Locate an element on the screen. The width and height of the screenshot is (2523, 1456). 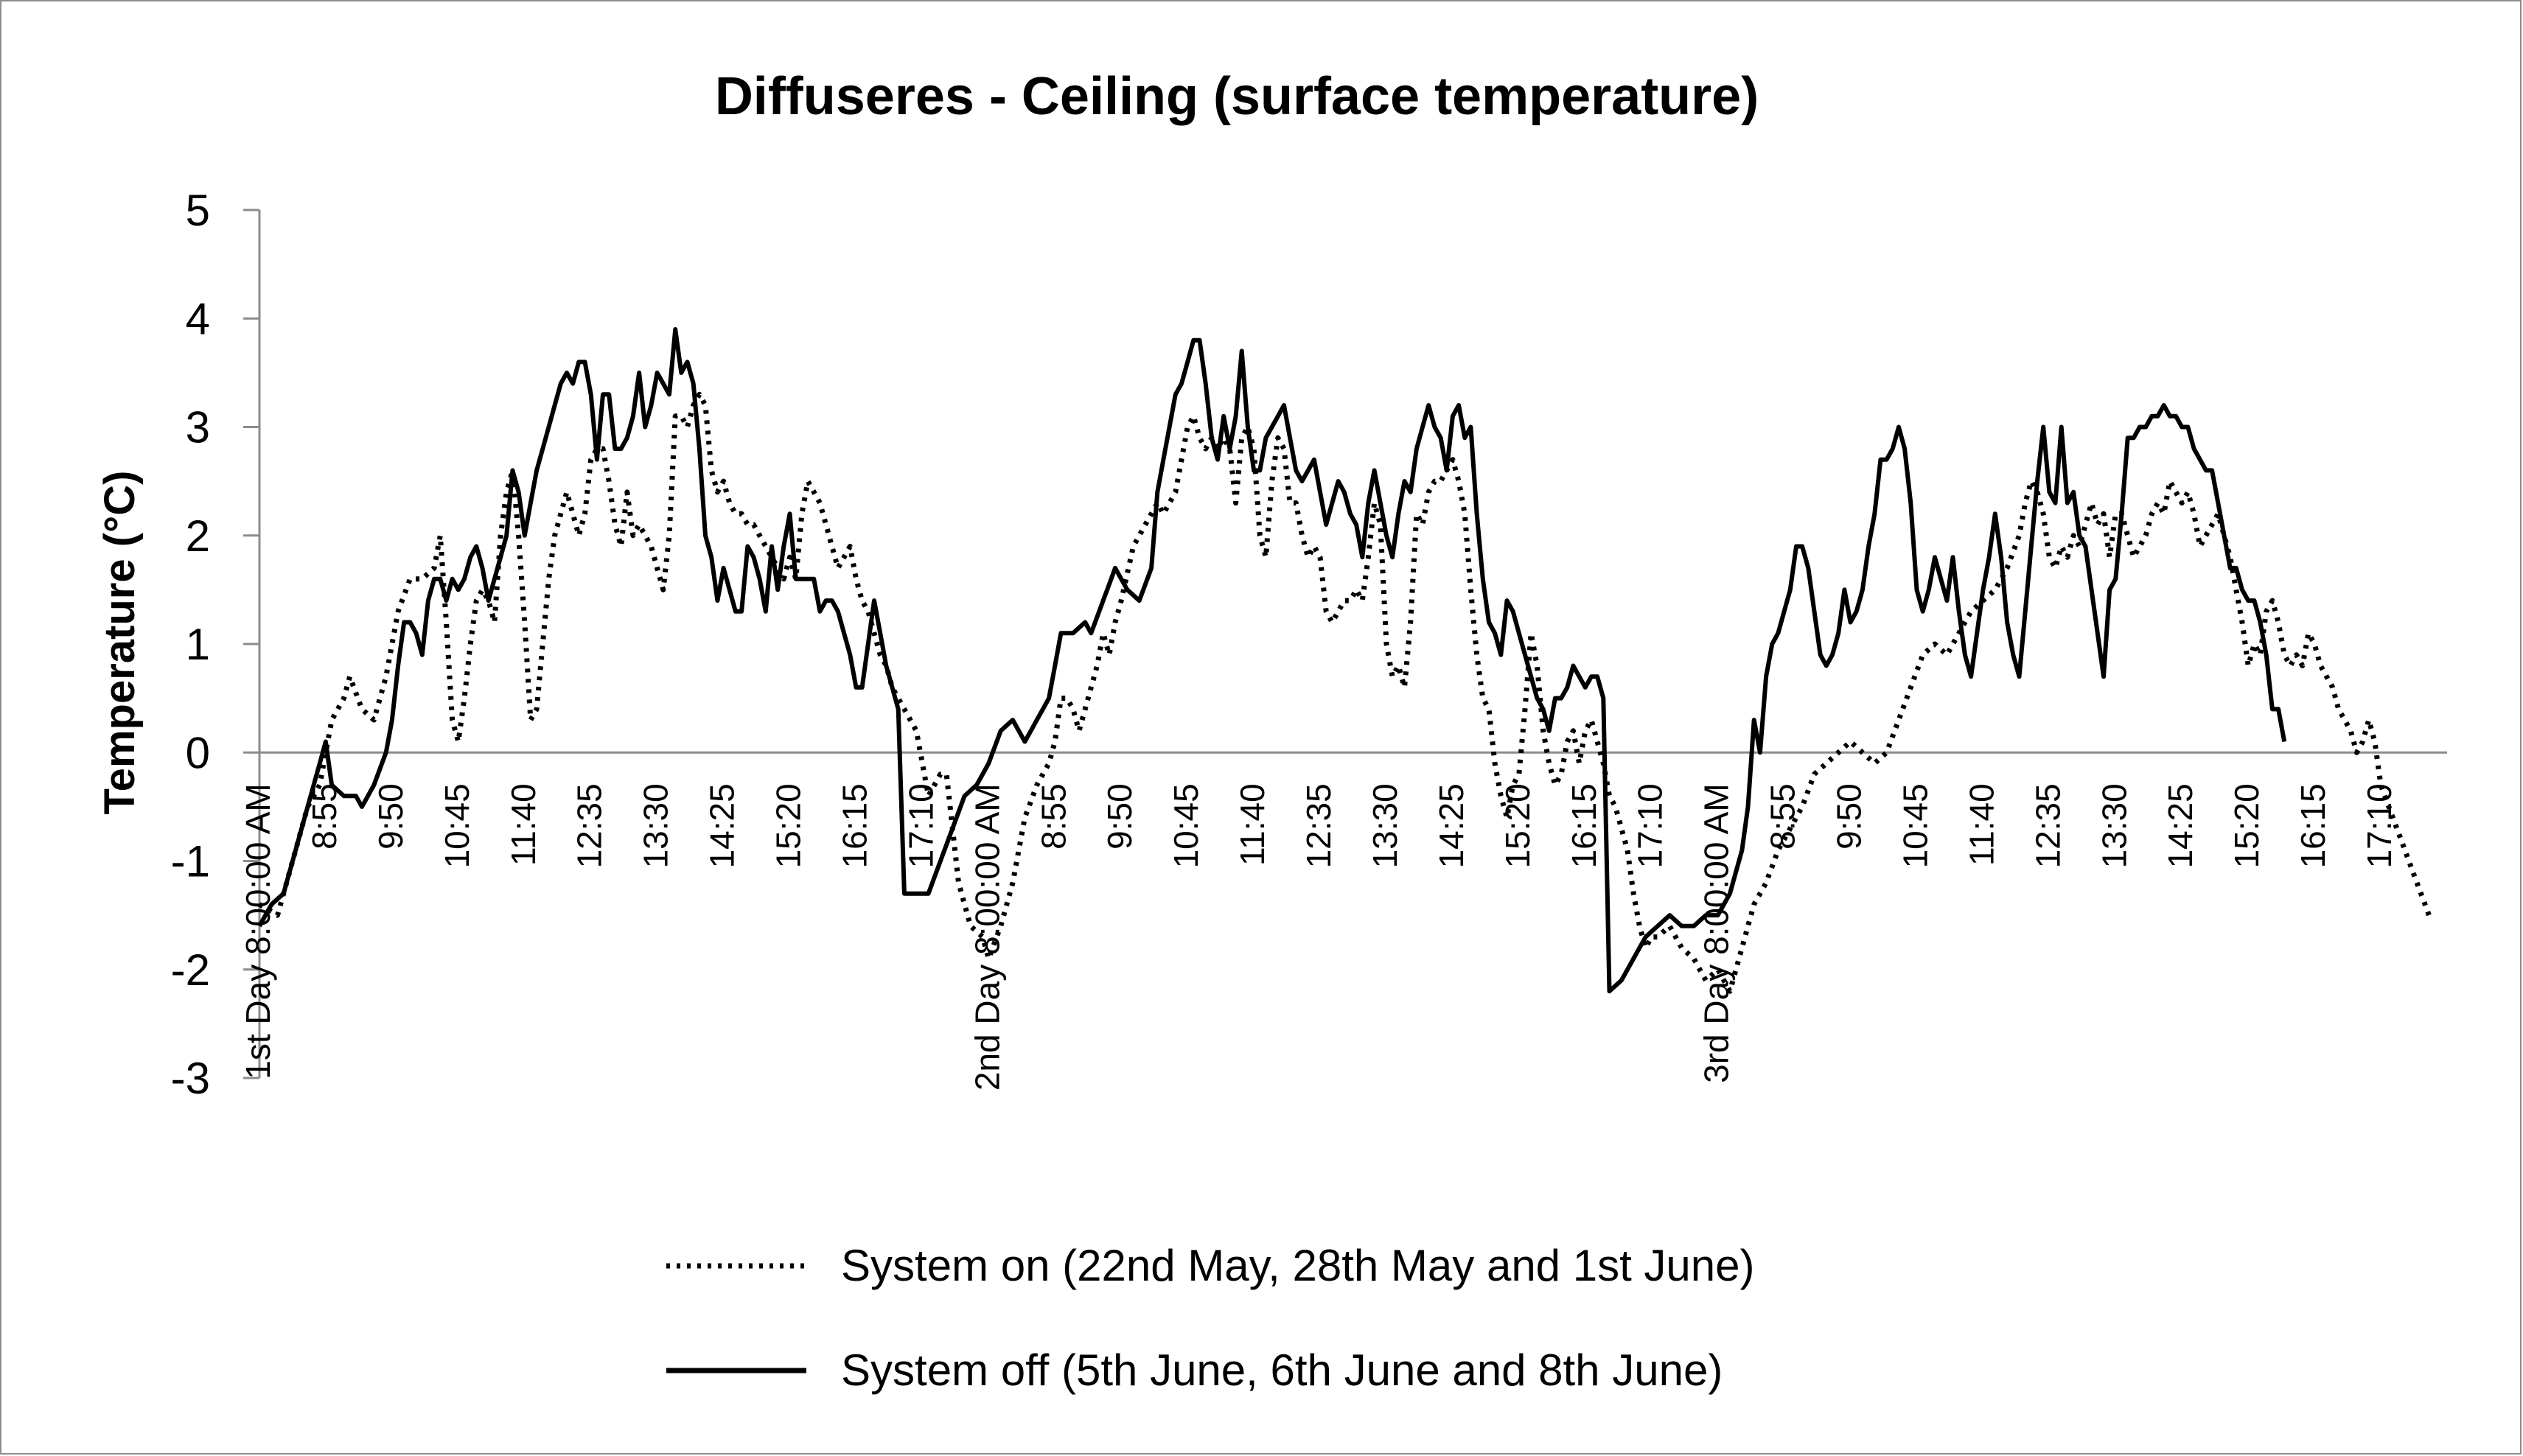
x-tick-label: 2nd Day 8:00:00 AM is located at coordinates (987, 937).